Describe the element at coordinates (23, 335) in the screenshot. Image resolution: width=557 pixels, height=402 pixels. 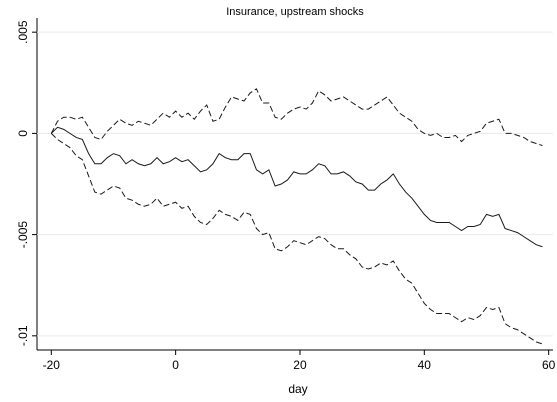
I see `y-tick-label: -.01` at that location.